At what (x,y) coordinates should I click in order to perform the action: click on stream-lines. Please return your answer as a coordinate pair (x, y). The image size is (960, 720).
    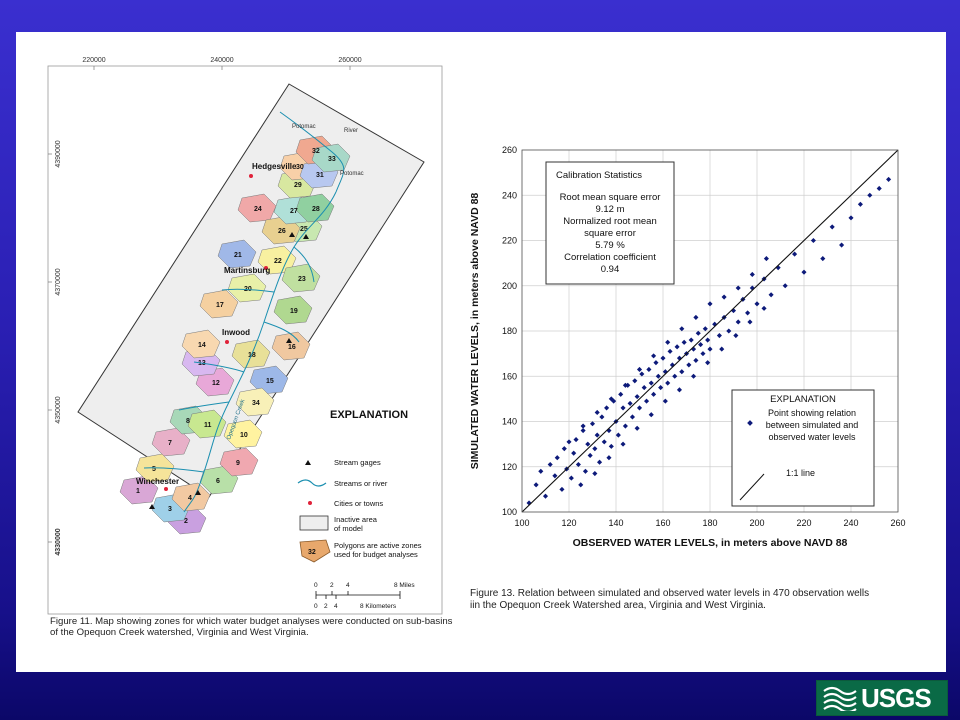
    Looking at the image, I should click on (244, 312).